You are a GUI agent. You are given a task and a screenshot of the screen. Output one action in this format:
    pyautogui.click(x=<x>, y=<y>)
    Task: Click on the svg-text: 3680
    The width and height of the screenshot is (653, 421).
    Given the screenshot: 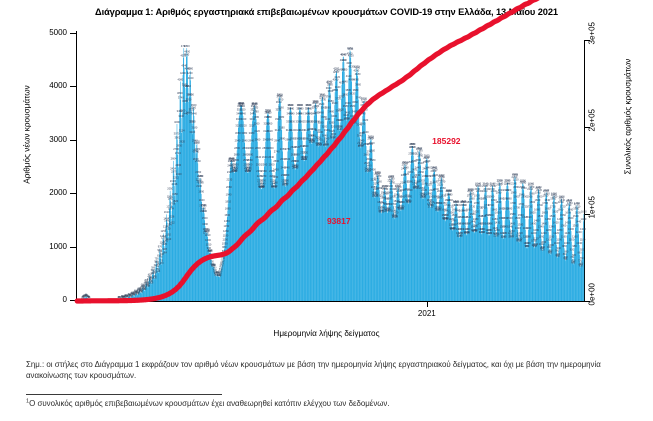 What is the action you would take?
    pyautogui.click(x=331, y=101)
    